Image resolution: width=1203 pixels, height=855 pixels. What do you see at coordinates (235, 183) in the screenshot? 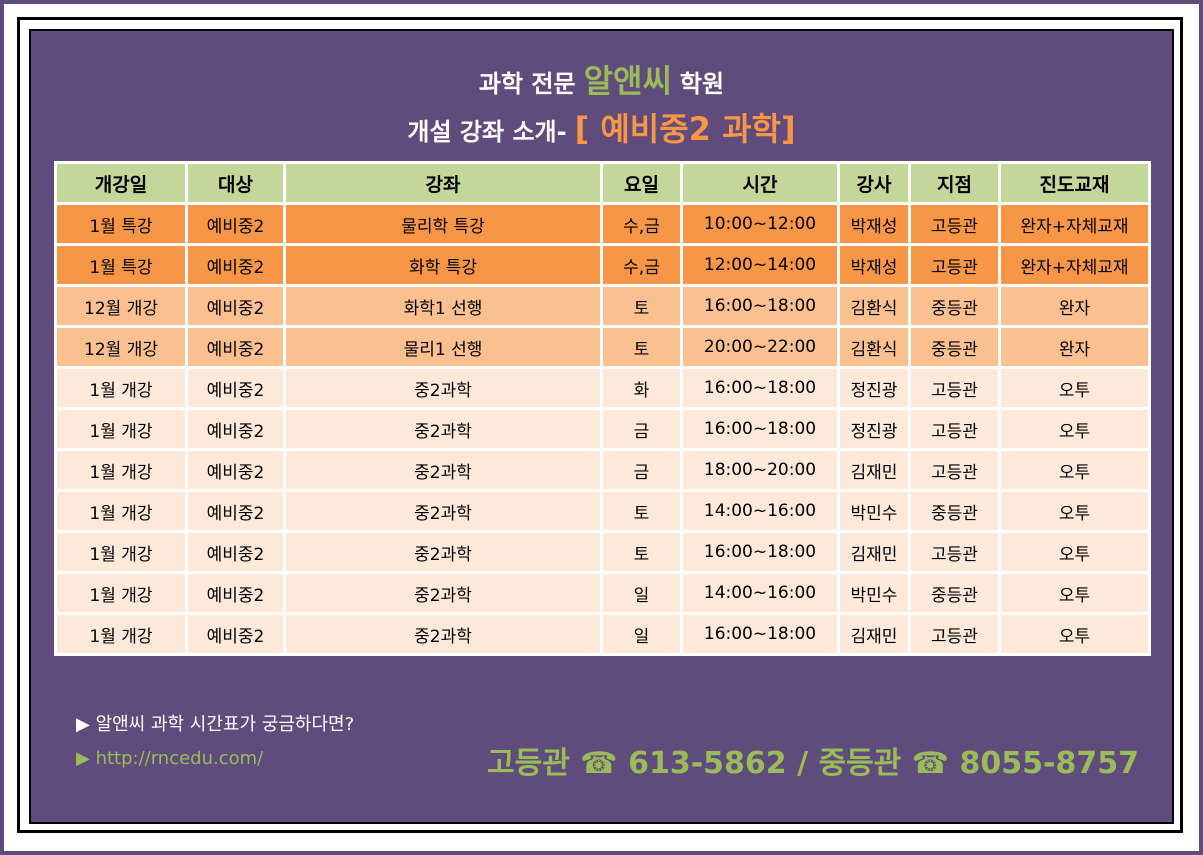
I see `column-header: 대상` at bounding box center [235, 183].